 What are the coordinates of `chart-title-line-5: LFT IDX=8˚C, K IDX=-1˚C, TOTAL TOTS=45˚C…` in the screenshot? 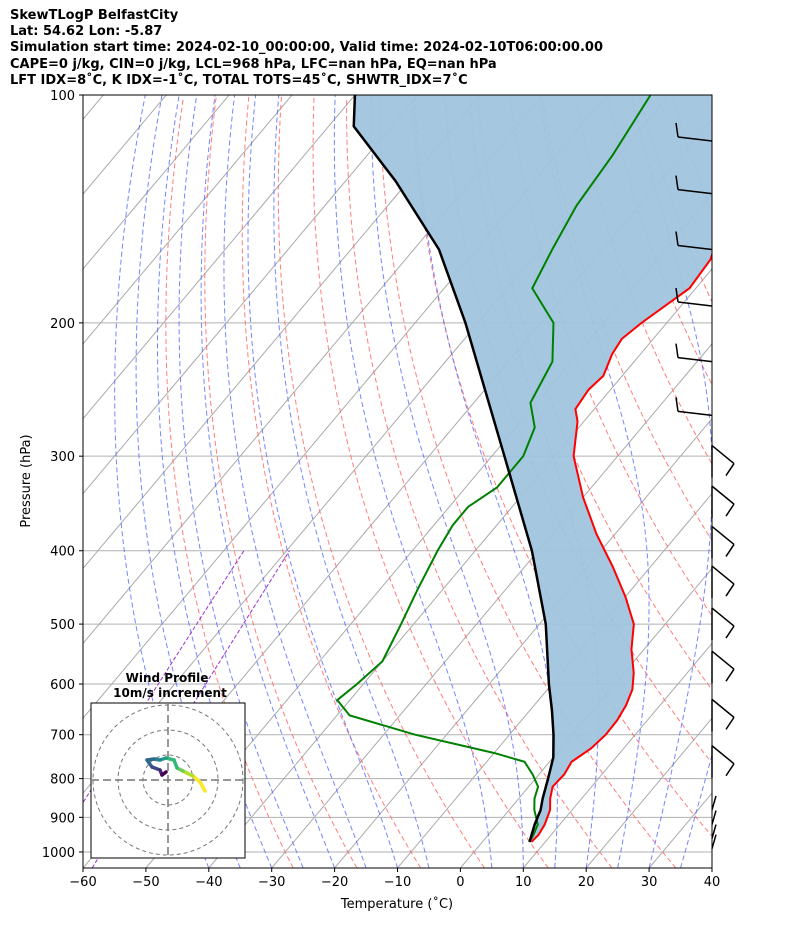 It's located at (239, 80).